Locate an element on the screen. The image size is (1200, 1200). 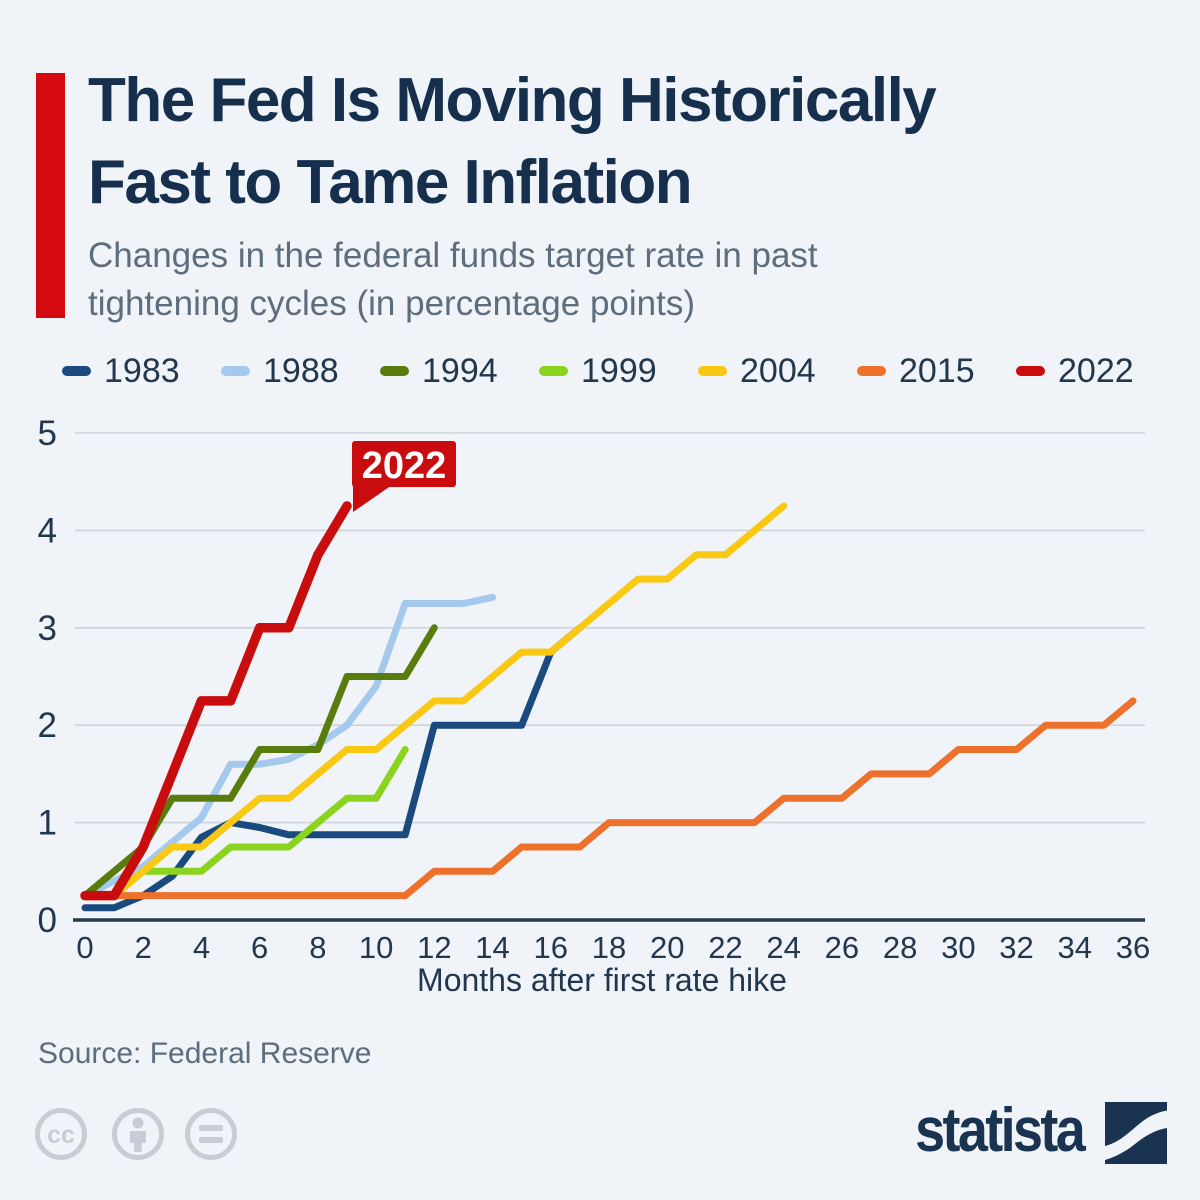
annotation-flag-box is located at coordinates (403, 464).